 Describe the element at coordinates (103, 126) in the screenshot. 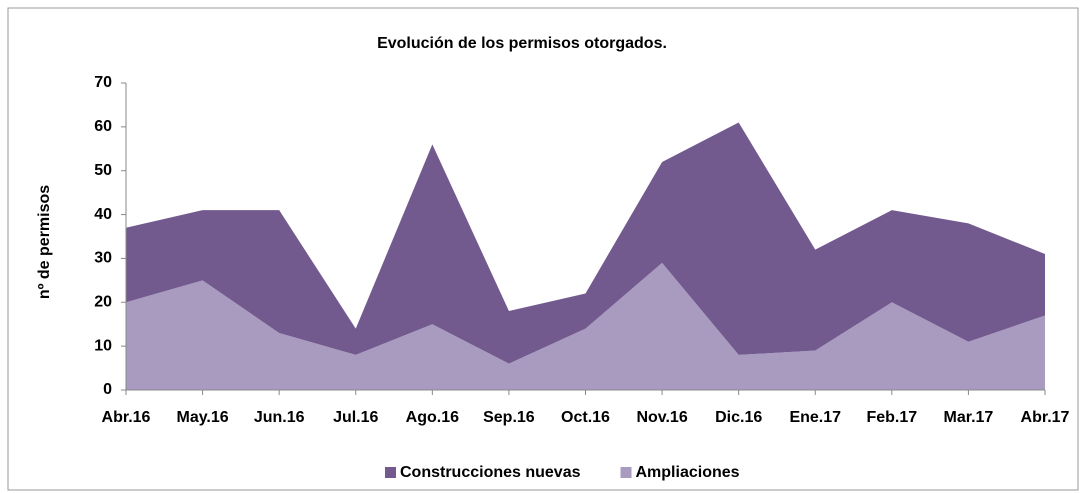

I see `y-tick-label: 60` at that location.